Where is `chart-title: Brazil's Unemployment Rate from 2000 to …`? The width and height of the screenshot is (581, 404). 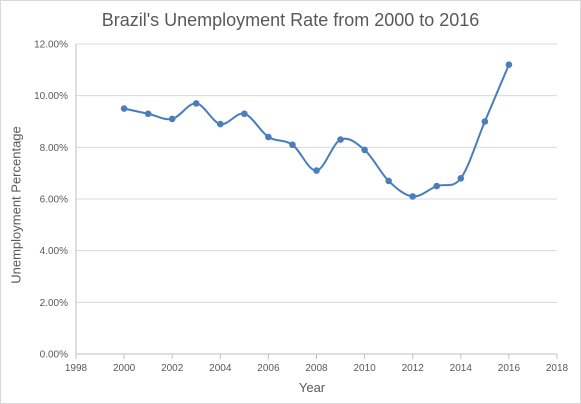
chart-title: Brazil's Unemployment Rate from 2000 to … is located at coordinates (290, 20).